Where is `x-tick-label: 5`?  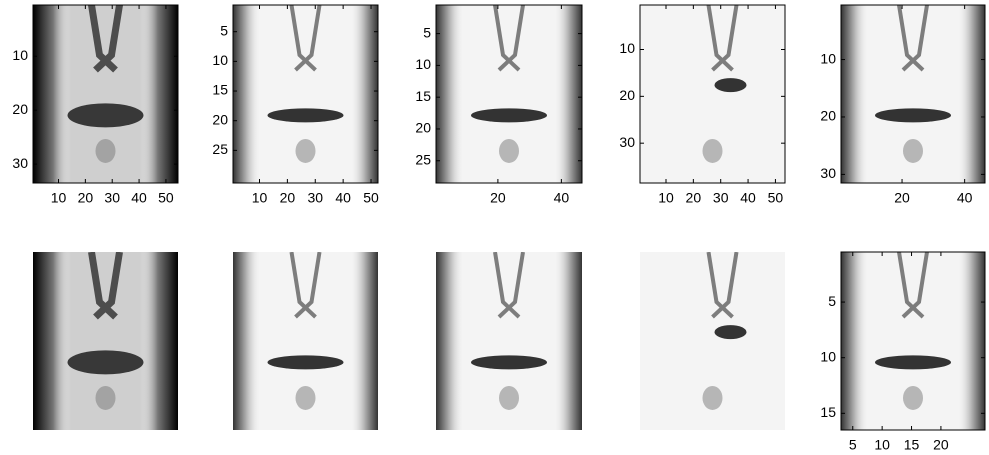
x-tick-label: 5 is located at coordinates (853, 445).